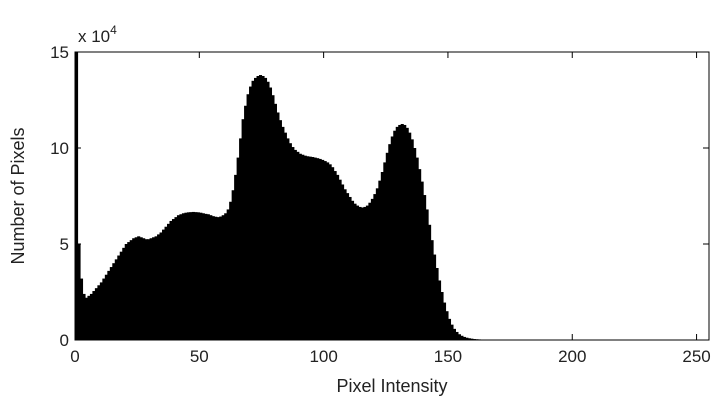 This screenshot has width=717, height=396. I want to click on y-tick-label: 15, so click(59, 52).